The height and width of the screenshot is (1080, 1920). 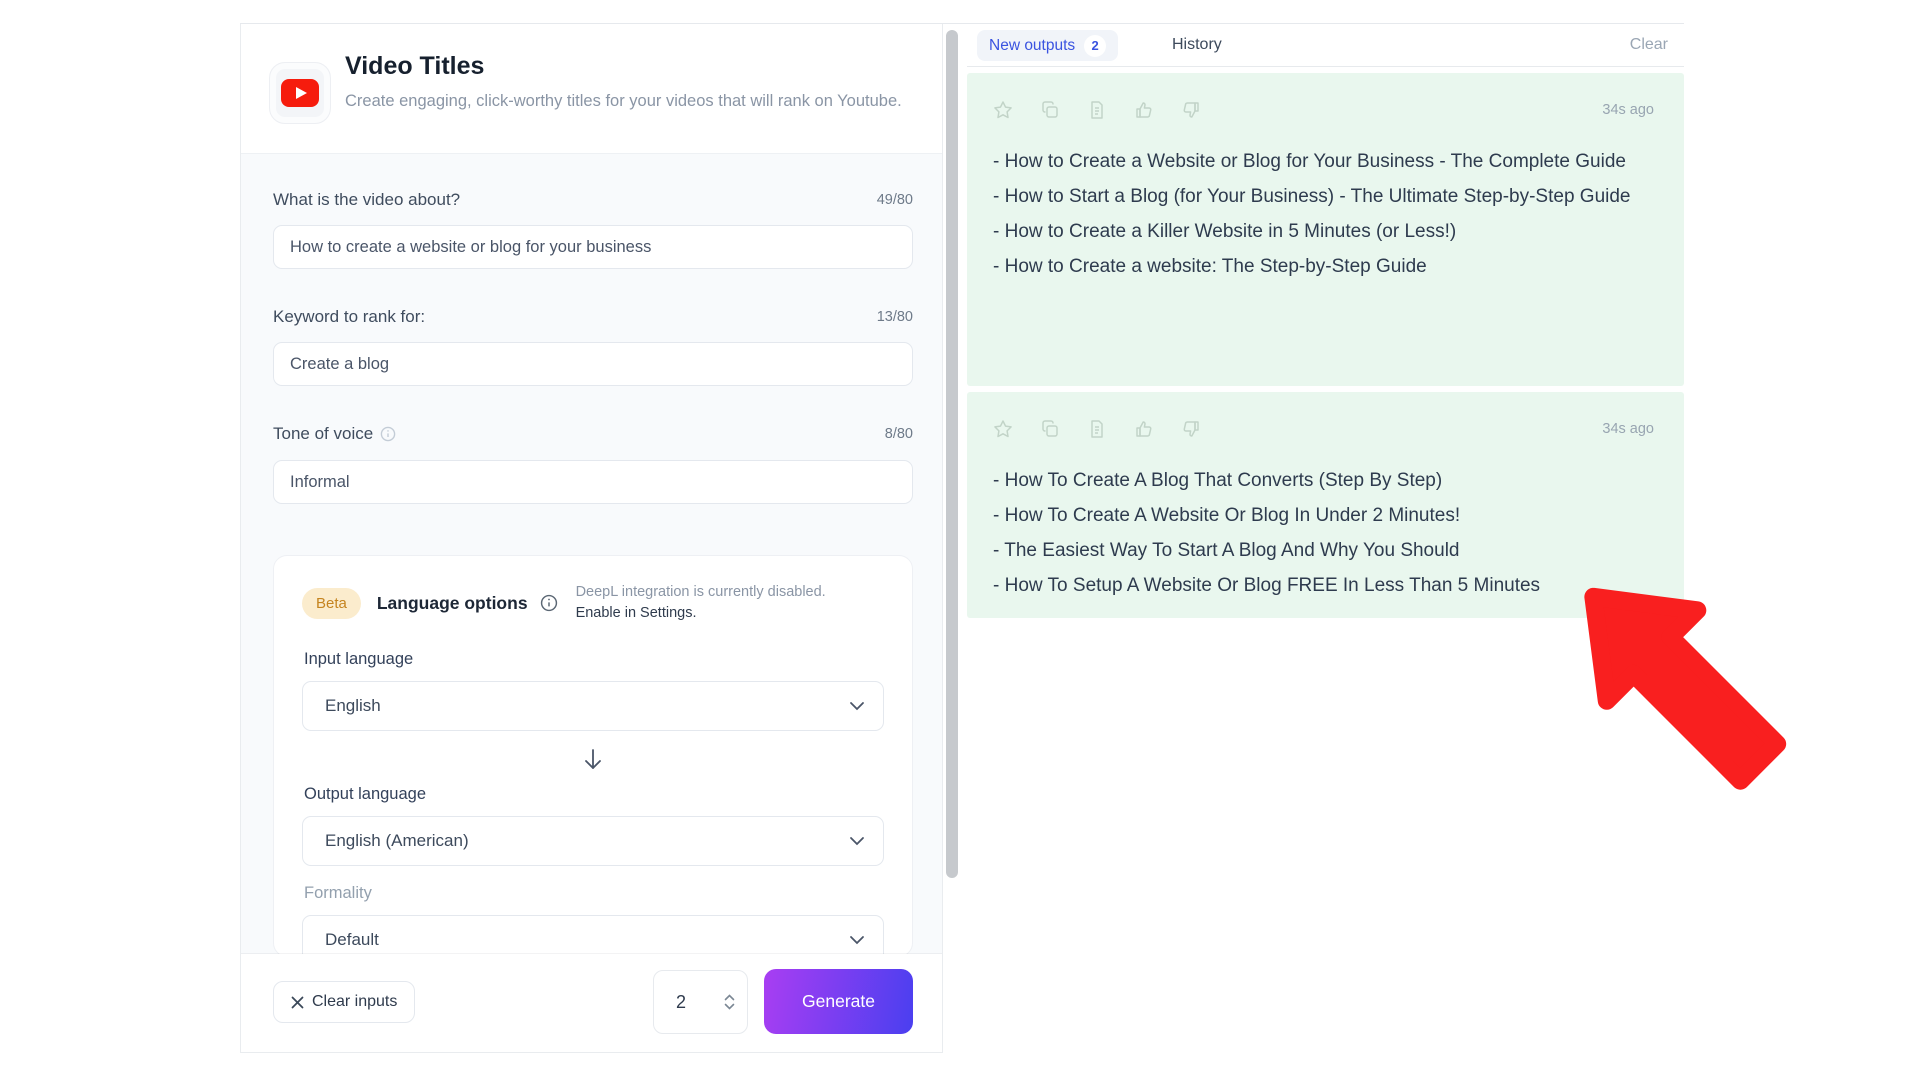 I want to click on output-count-input, so click(x=698, y=1002).